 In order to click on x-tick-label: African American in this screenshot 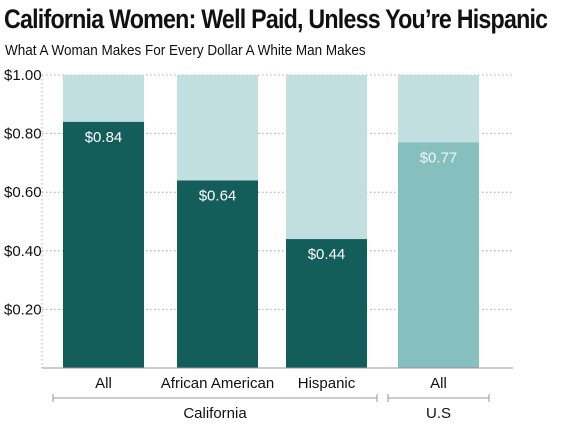, I will do `click(217, 383)`.